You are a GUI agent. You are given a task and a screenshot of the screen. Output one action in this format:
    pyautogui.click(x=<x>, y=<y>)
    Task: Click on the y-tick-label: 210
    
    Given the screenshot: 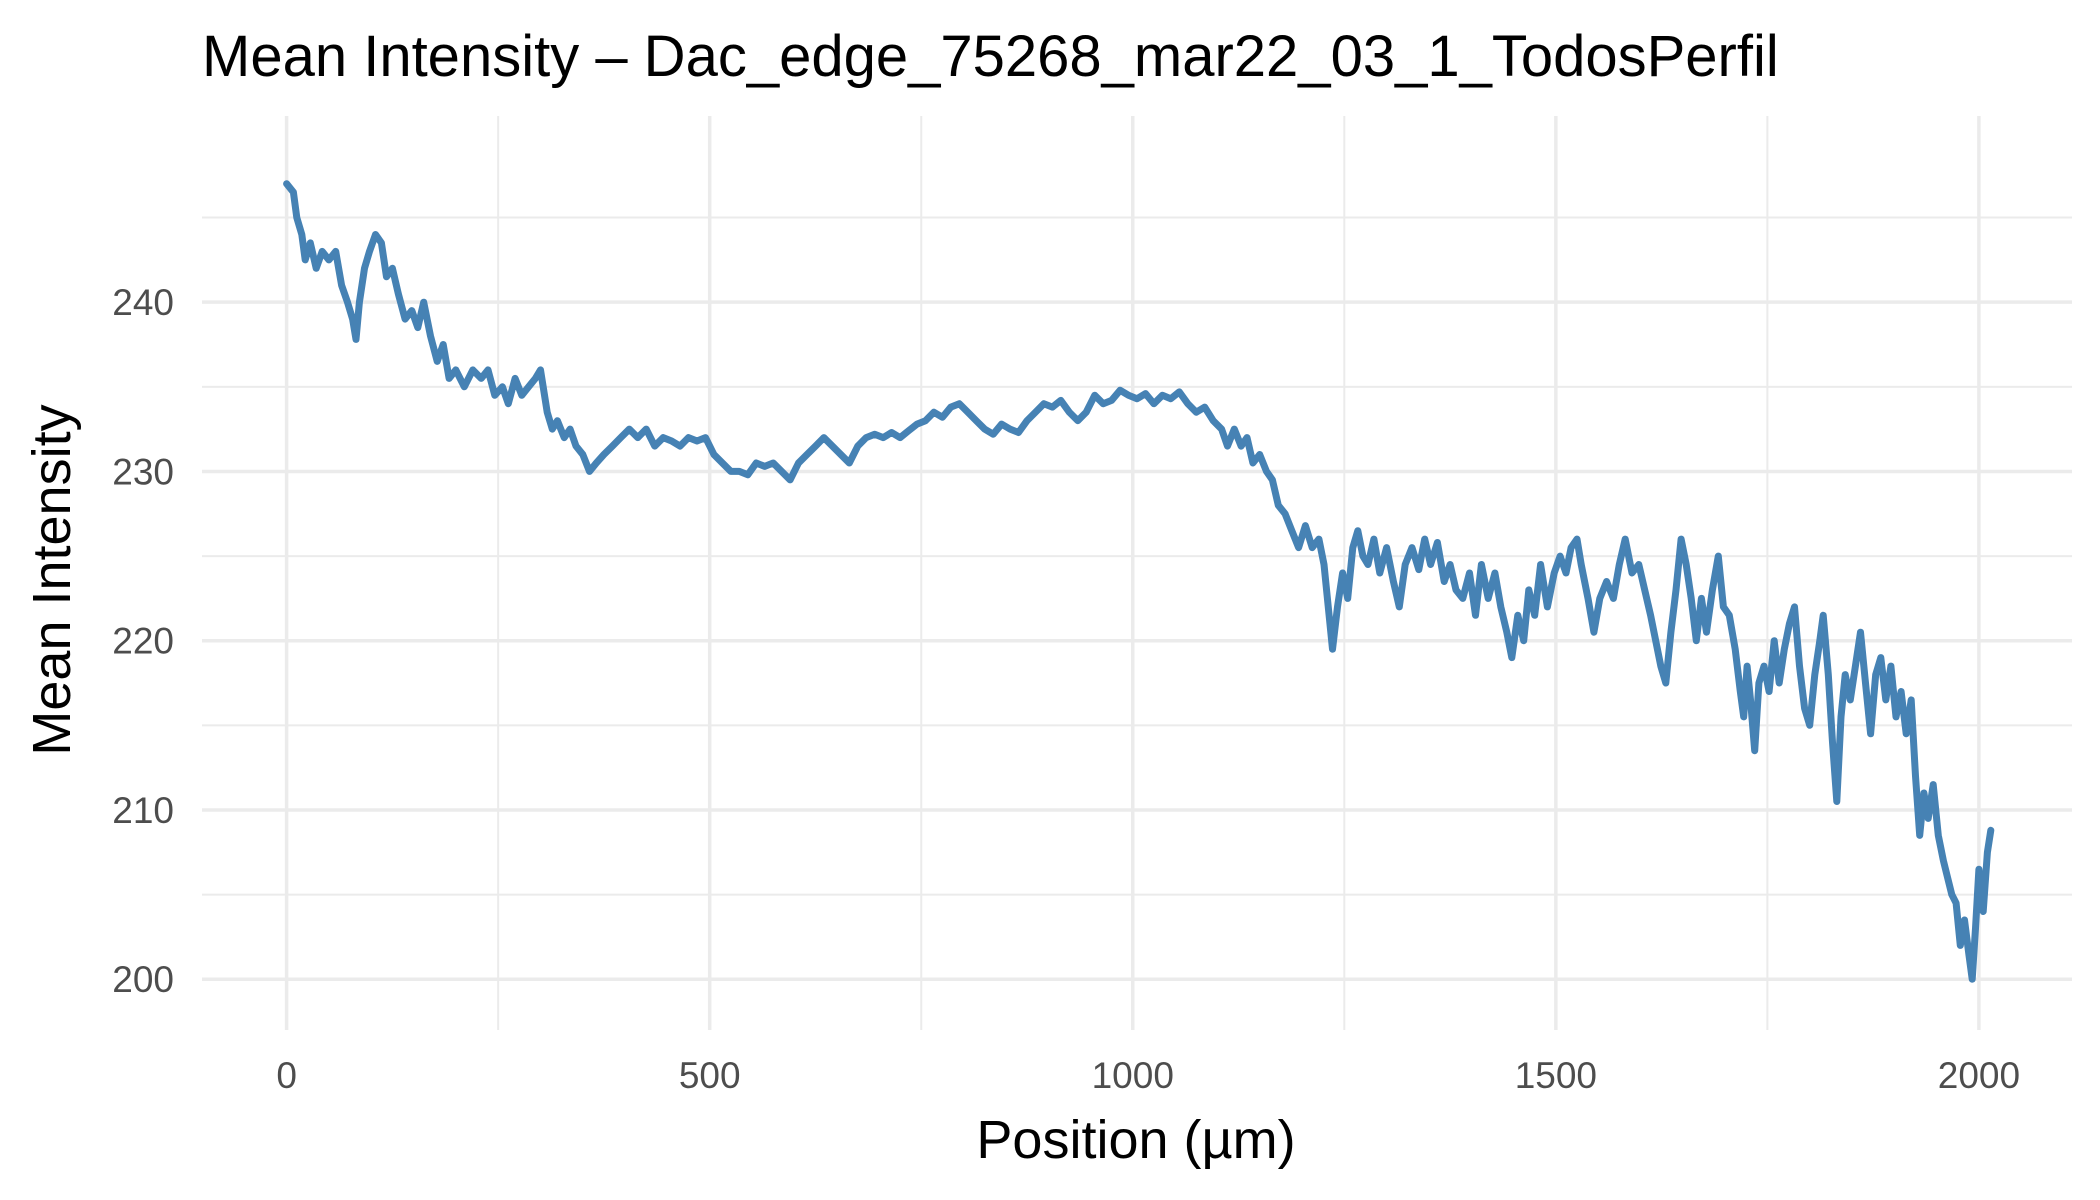 What is the action you would take?
    pyautogui.click(x=143, y=810)
    